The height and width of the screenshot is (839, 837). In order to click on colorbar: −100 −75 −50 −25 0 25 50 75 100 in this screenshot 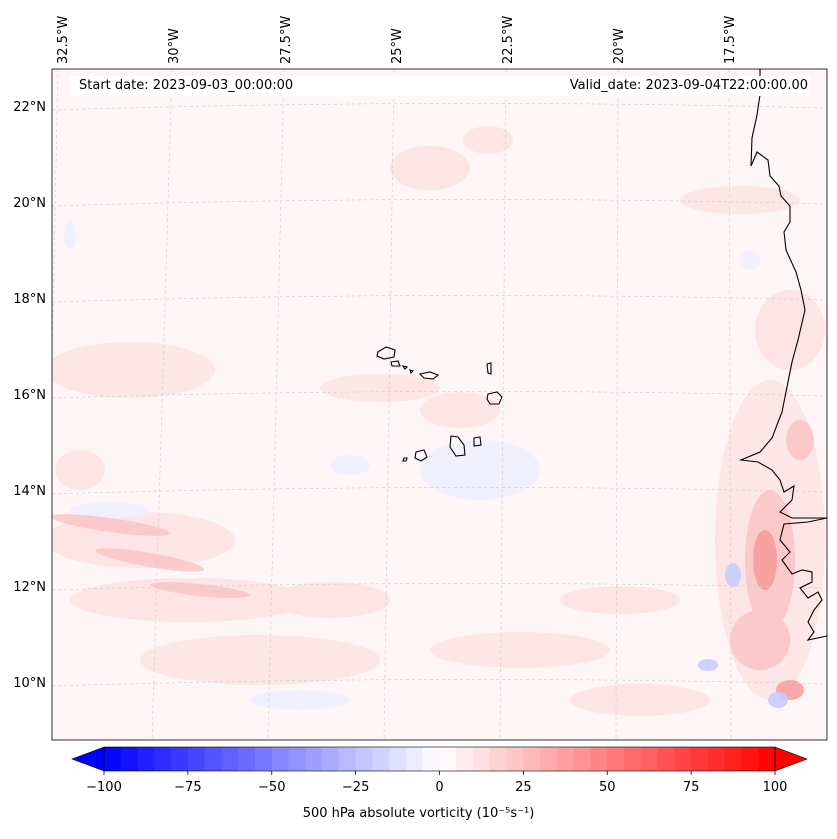, I will do `click(439, 770)`.